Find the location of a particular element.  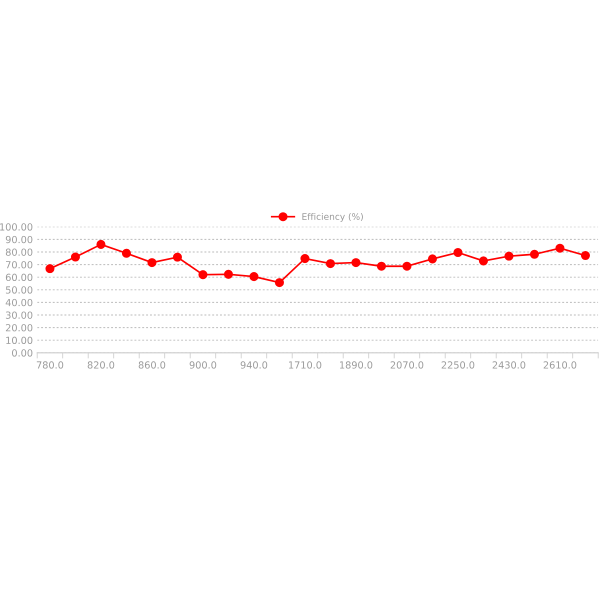

y-tick-label: 100.00 is located at coordinates (16, 227).